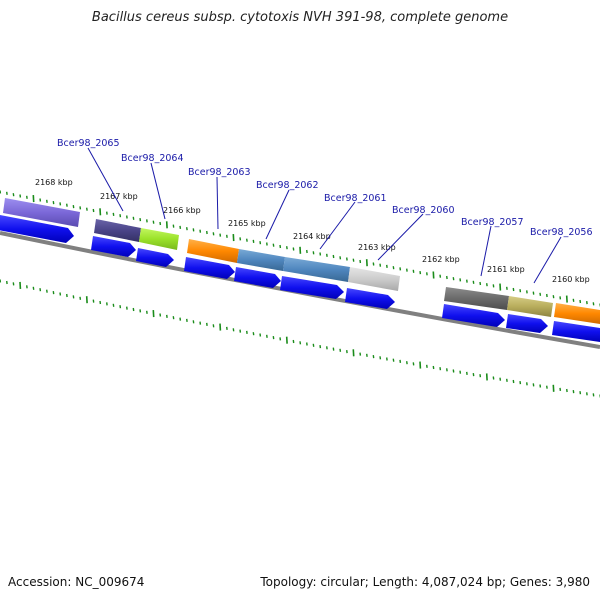 This screenshot has height=600, width=600. What do you see at coordinates (247, 223) in the screenshot?
I see `kbp-label: 2165 kbp` at bounding box center [247, 223].